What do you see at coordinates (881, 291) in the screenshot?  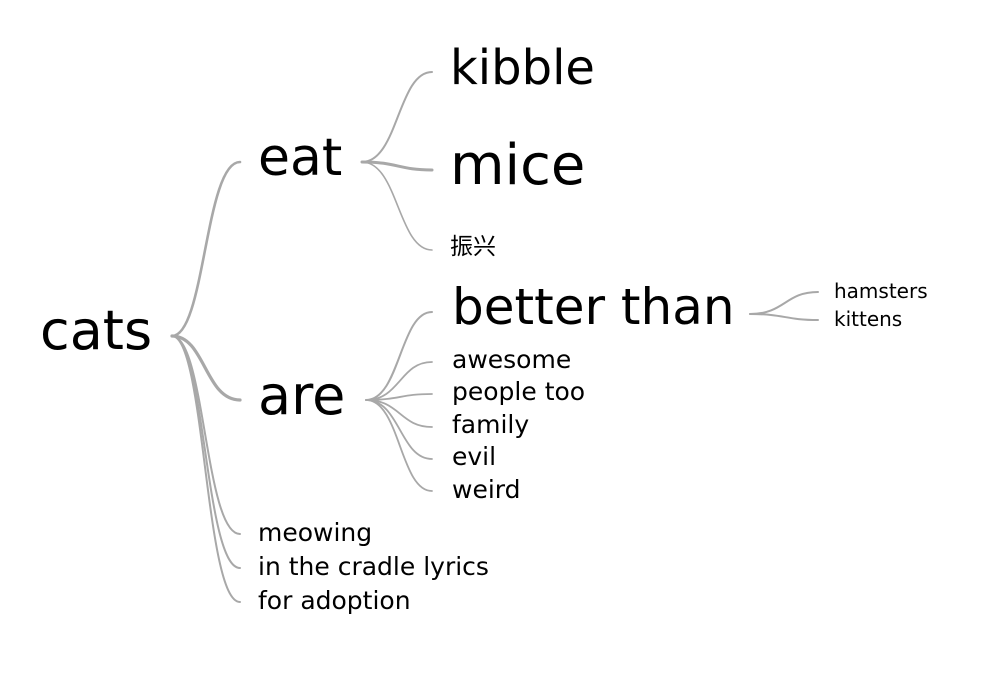 I see `leaf-hamsters: hamsters` at bounding box center [881, 291].